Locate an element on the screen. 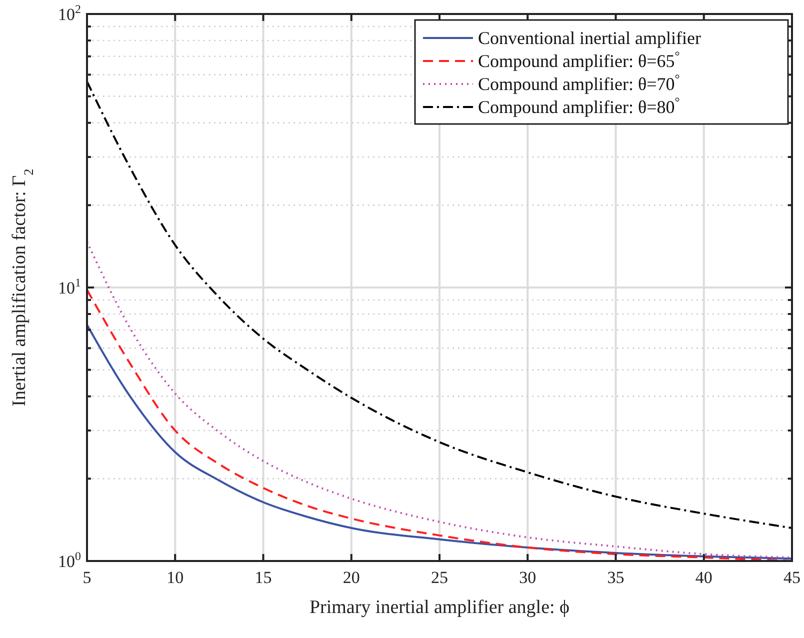 The height and width of the screenshot is (638, 804). legend-label: Compound amplifier: θ=80$^{°}$ is located at coordinates (579, 106).